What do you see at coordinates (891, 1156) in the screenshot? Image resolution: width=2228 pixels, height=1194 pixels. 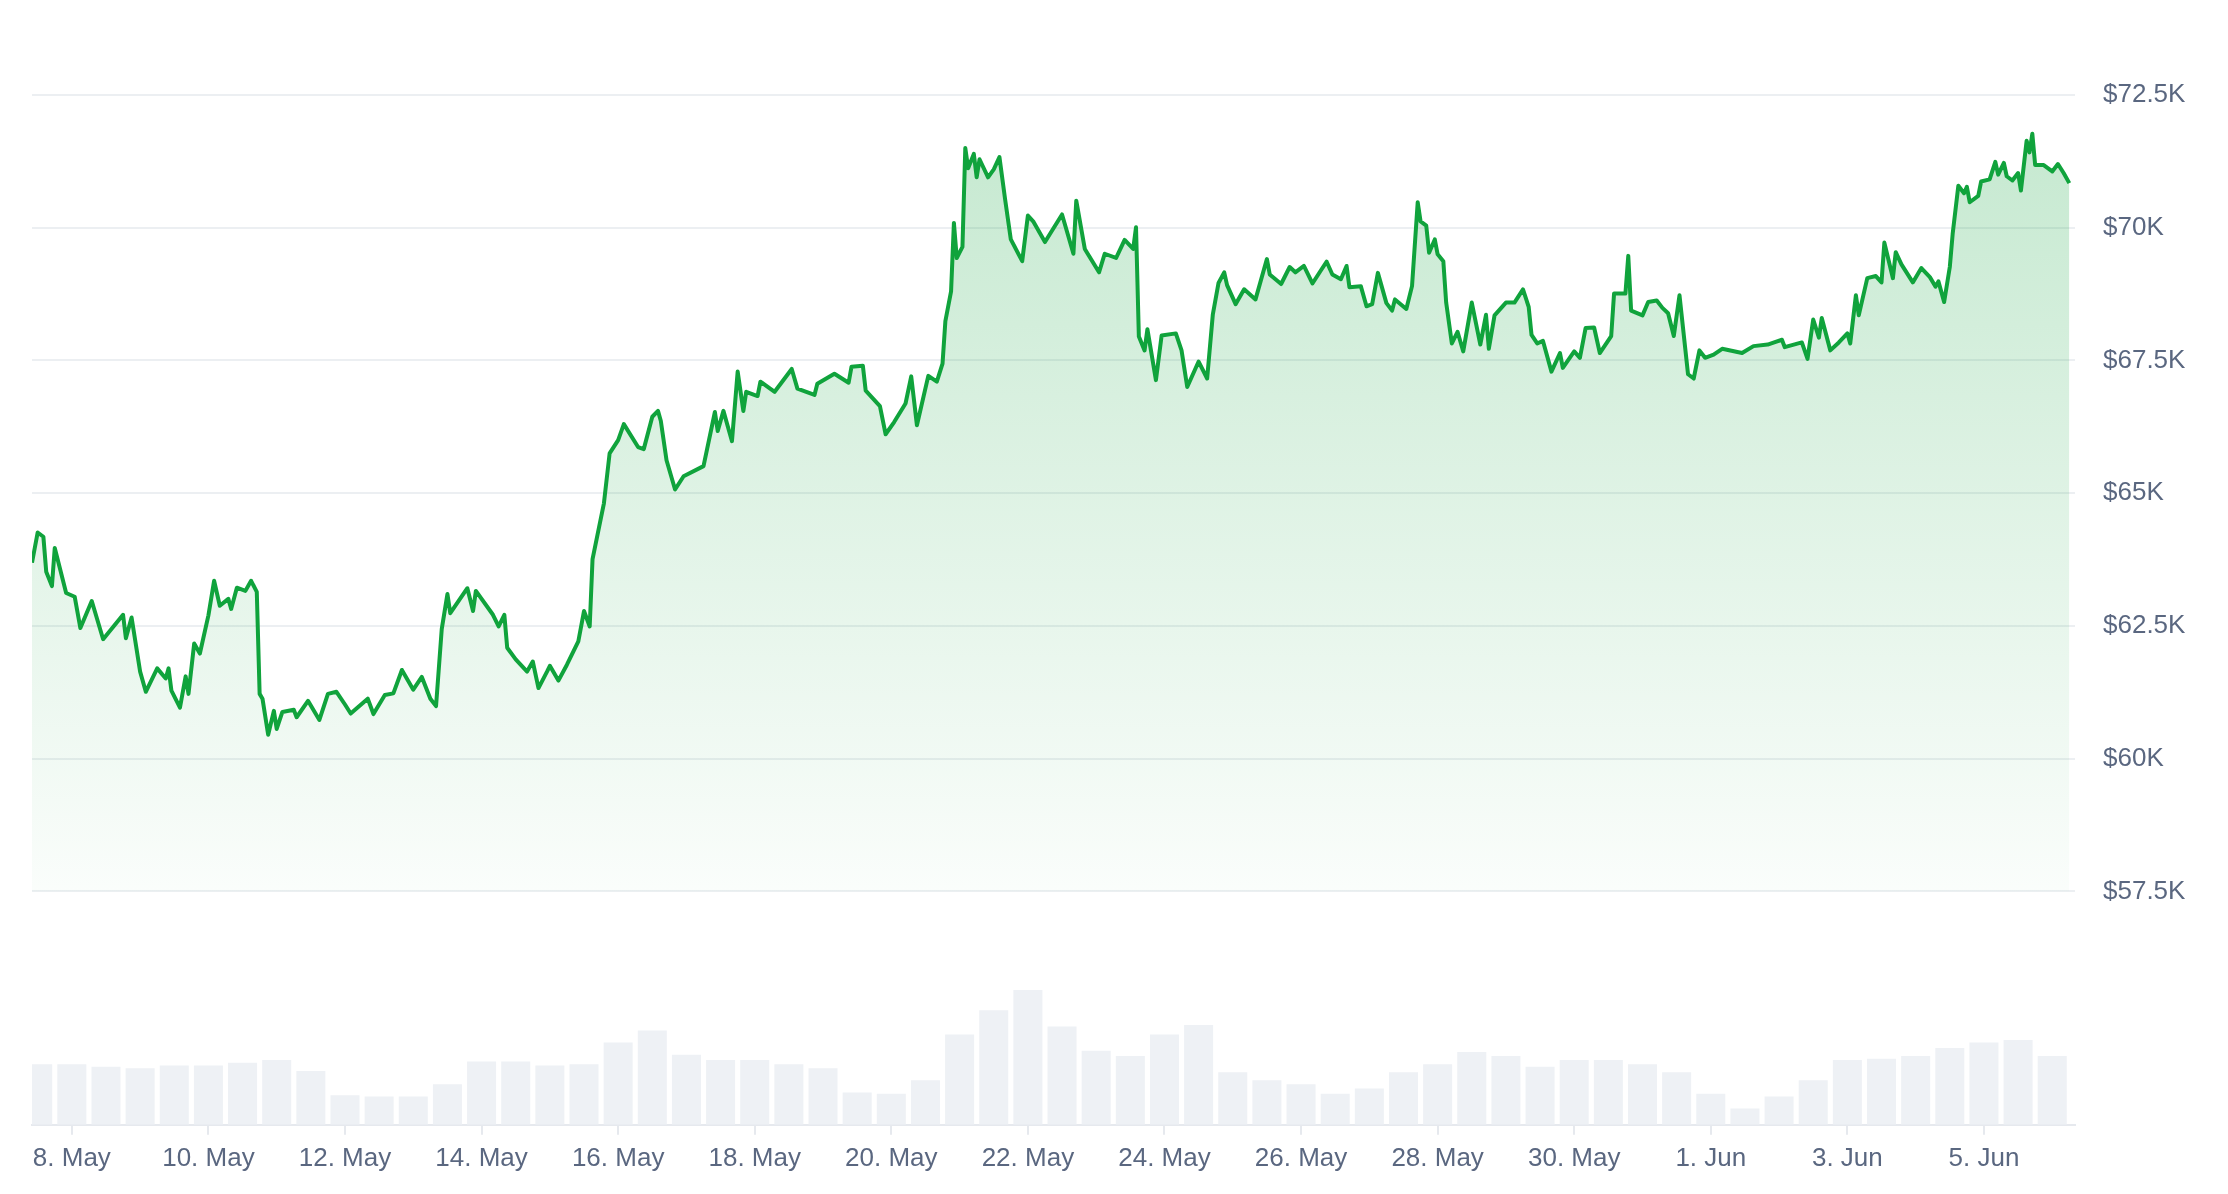 I see `x-tick-label: 20. May` at bounding box center [891, 1156].